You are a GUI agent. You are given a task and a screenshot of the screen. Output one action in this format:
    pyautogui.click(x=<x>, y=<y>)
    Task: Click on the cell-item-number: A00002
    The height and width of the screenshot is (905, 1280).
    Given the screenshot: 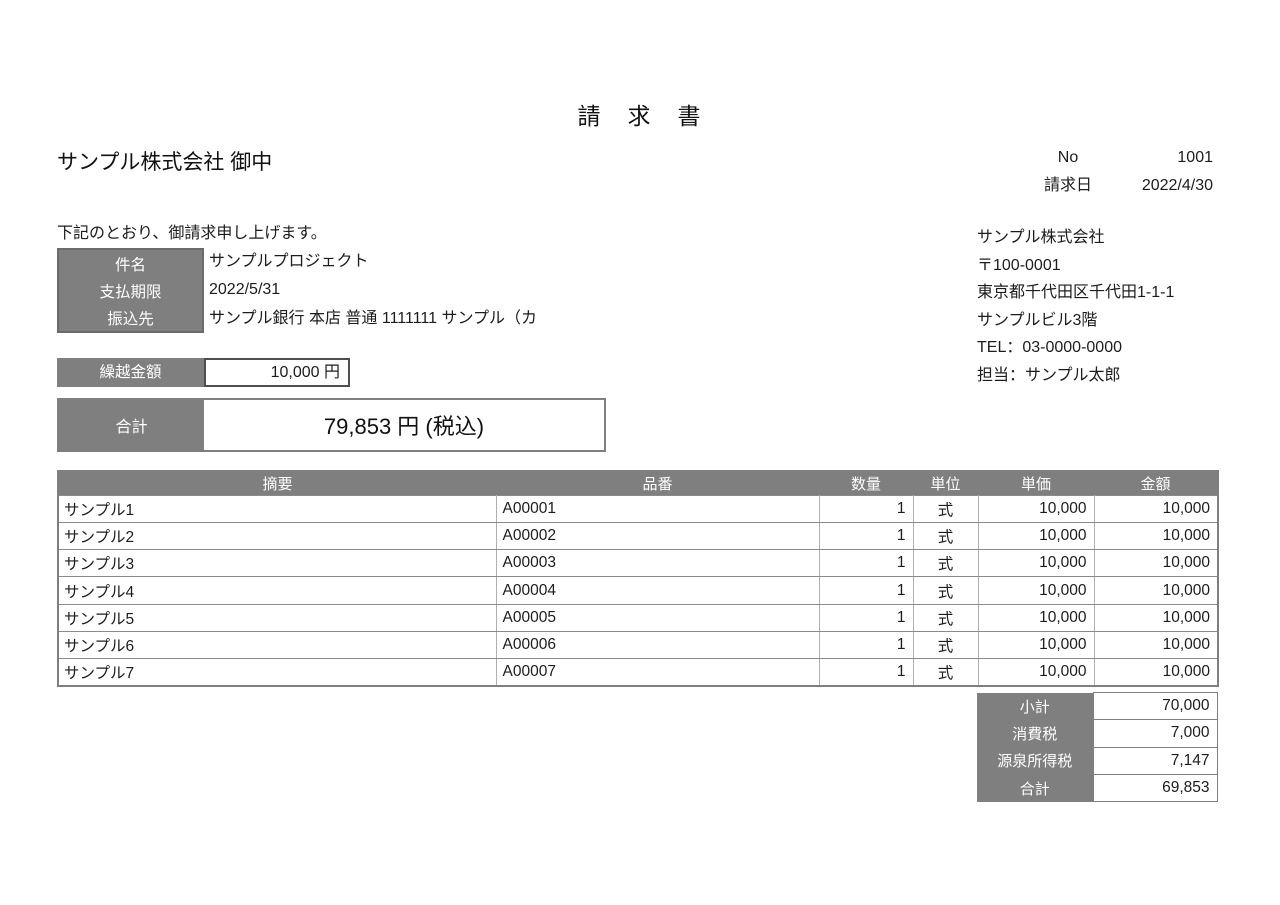 What is the action you would take?
    pyautogui.click(x=657, y=536)
    